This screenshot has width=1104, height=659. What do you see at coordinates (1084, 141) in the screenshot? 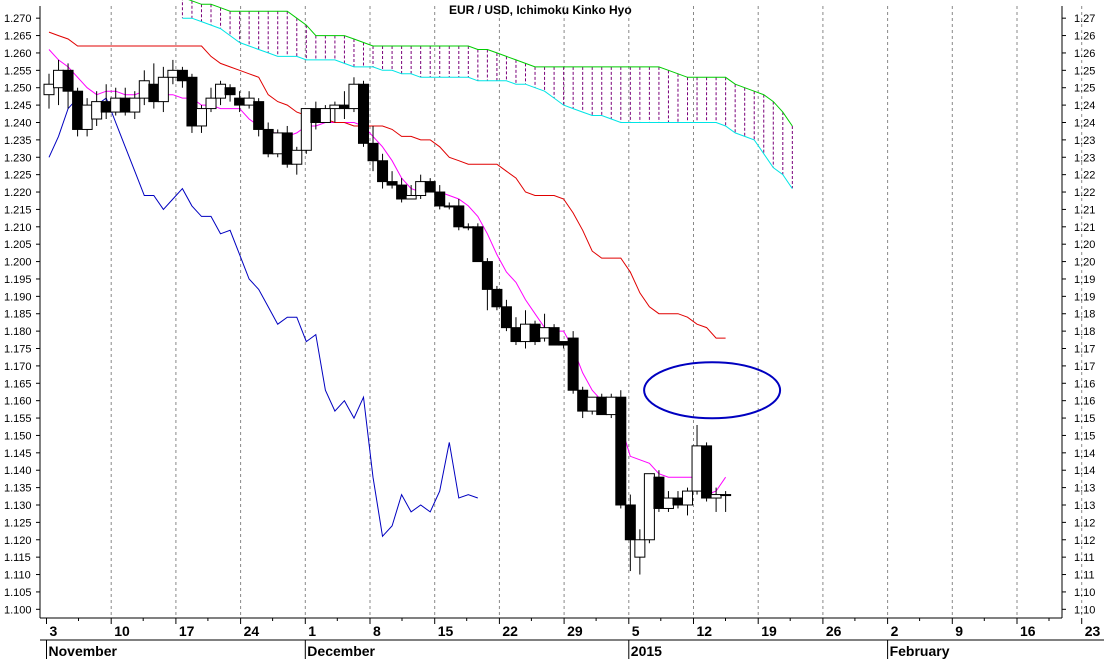
I see `y-tick-label-right: 1.23` at bounding box center [1084, 141].